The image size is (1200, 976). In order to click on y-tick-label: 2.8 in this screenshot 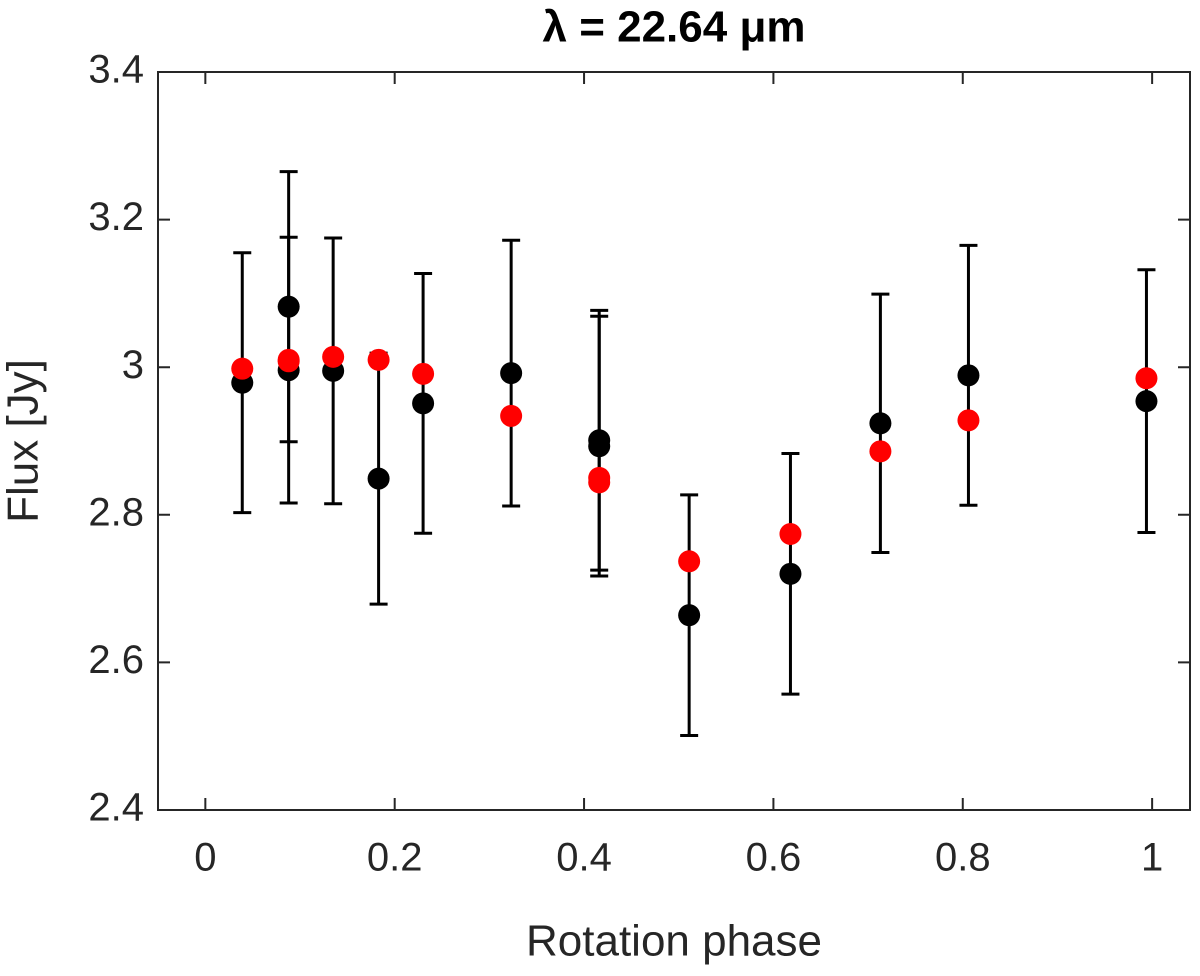, I will do `click(116, 512)`.